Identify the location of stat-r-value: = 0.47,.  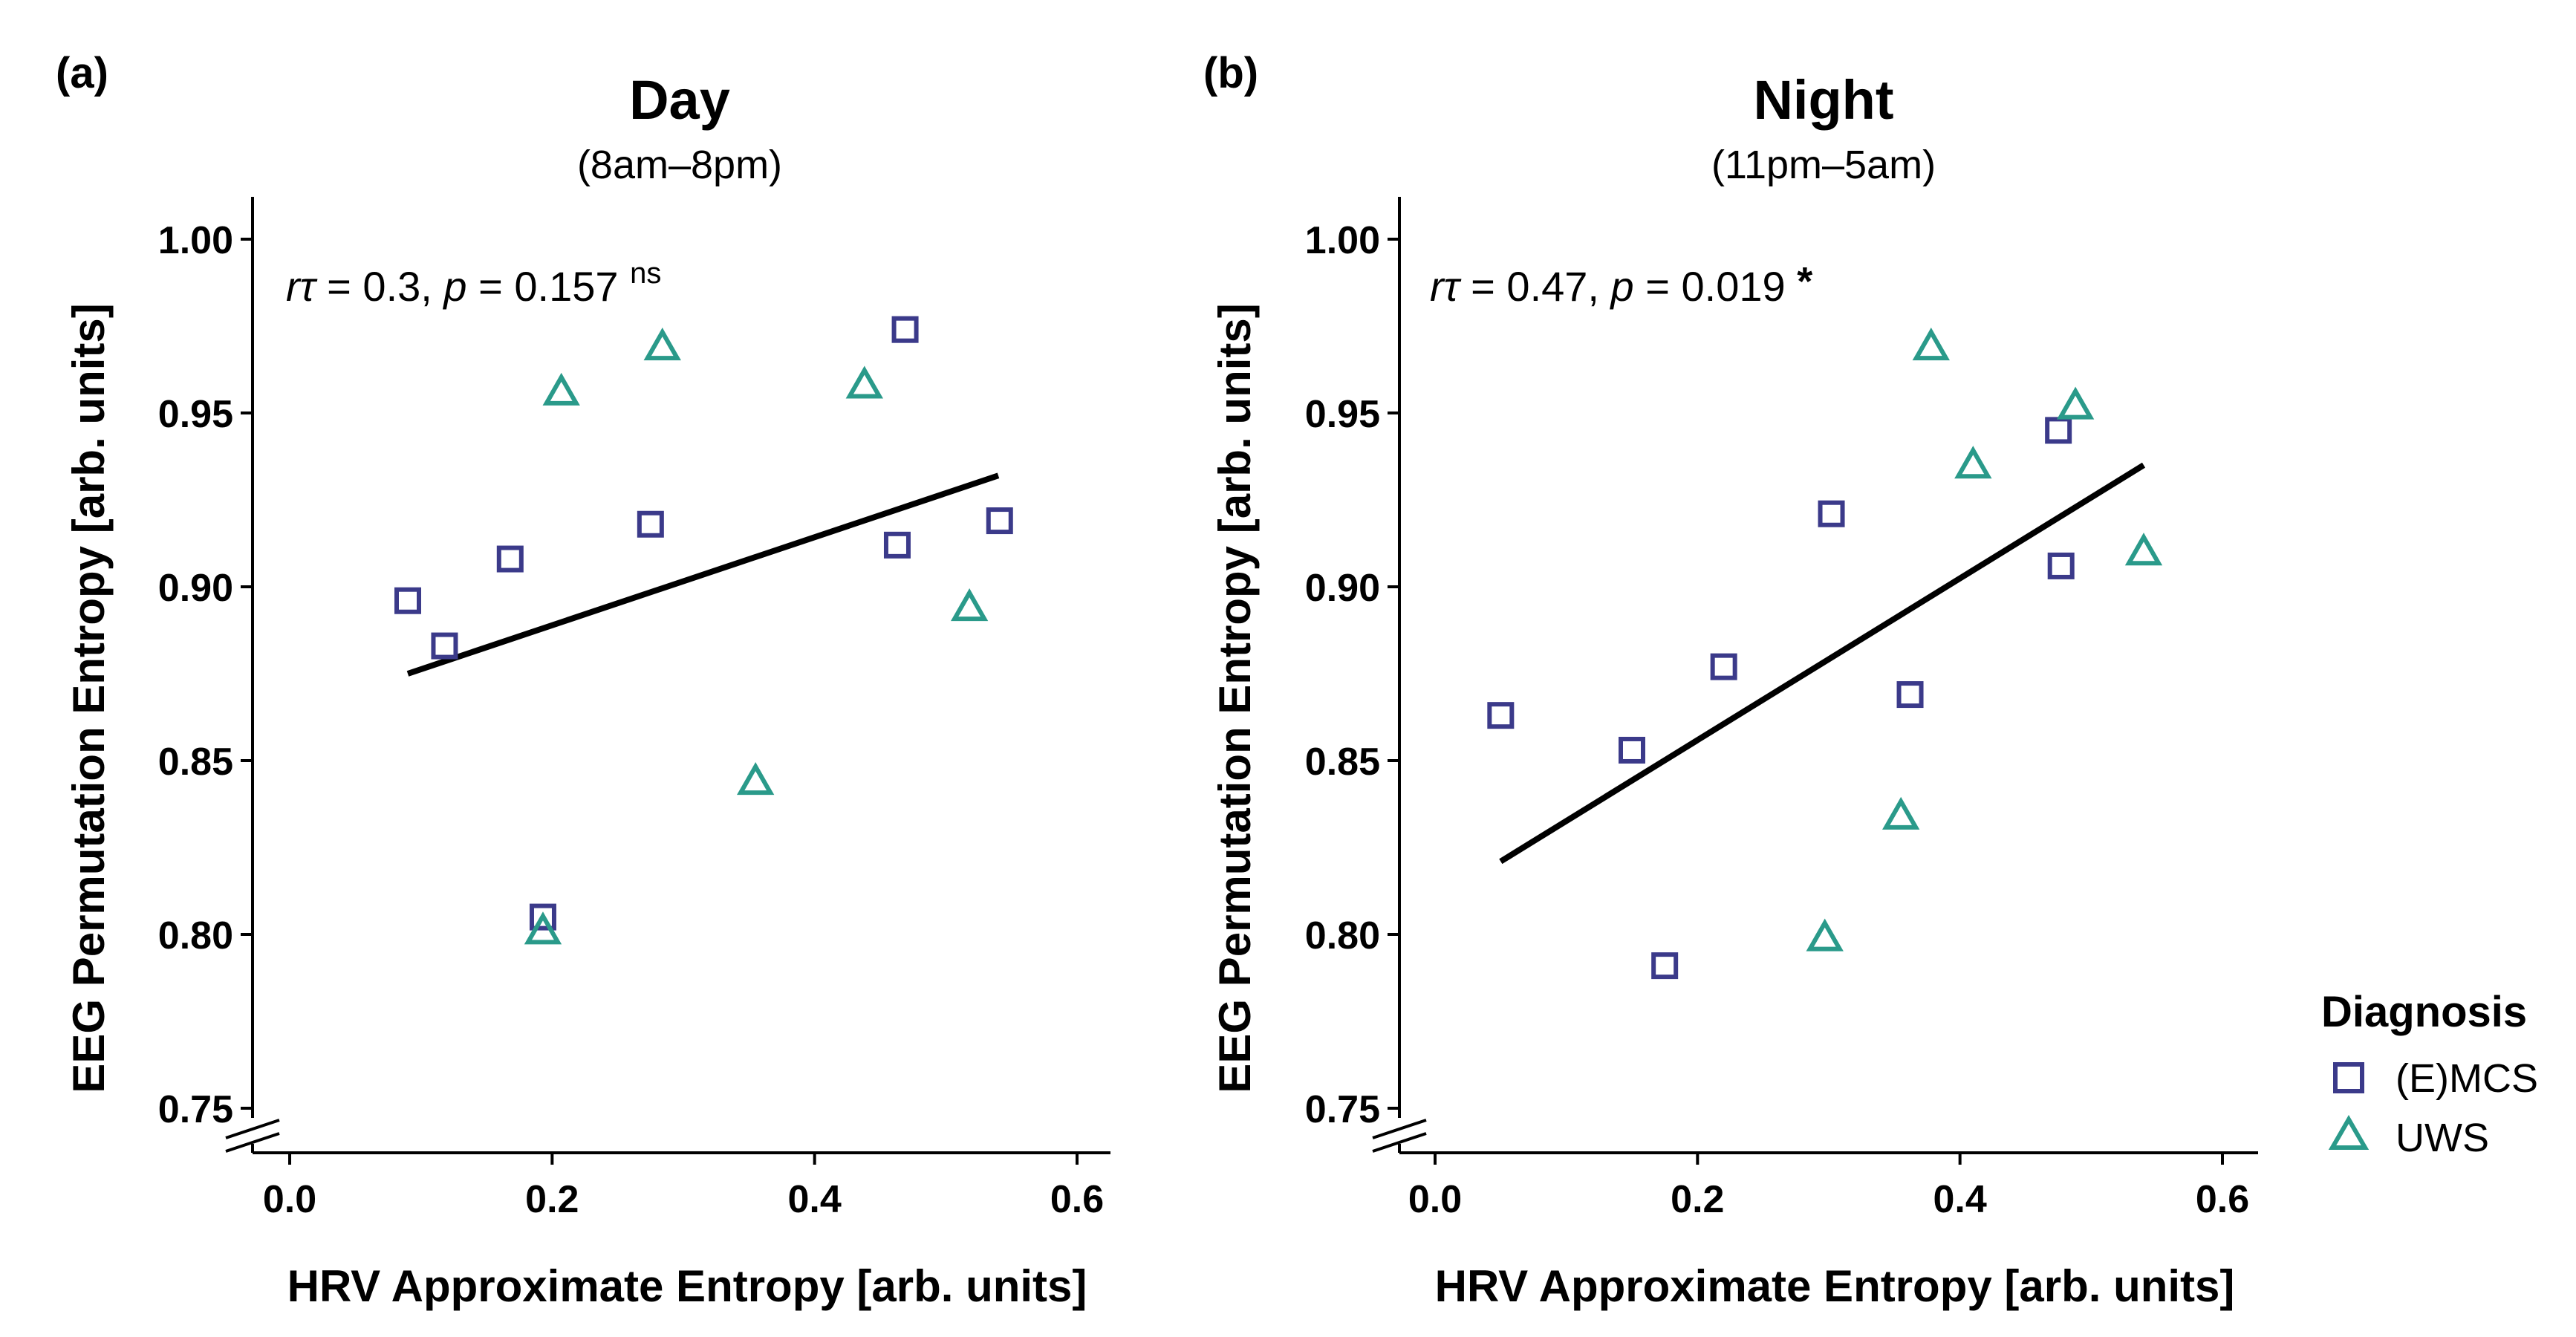
(1535, 286).